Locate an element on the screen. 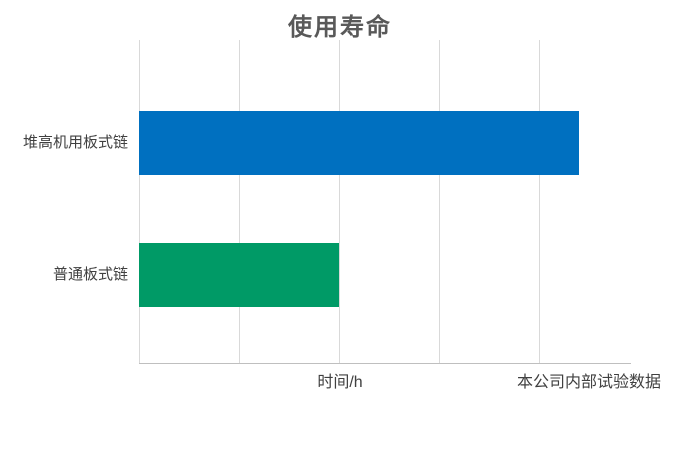 The height and width of the screenshot is (453, 680). x-axis-line is located at coordinates (385, 363).